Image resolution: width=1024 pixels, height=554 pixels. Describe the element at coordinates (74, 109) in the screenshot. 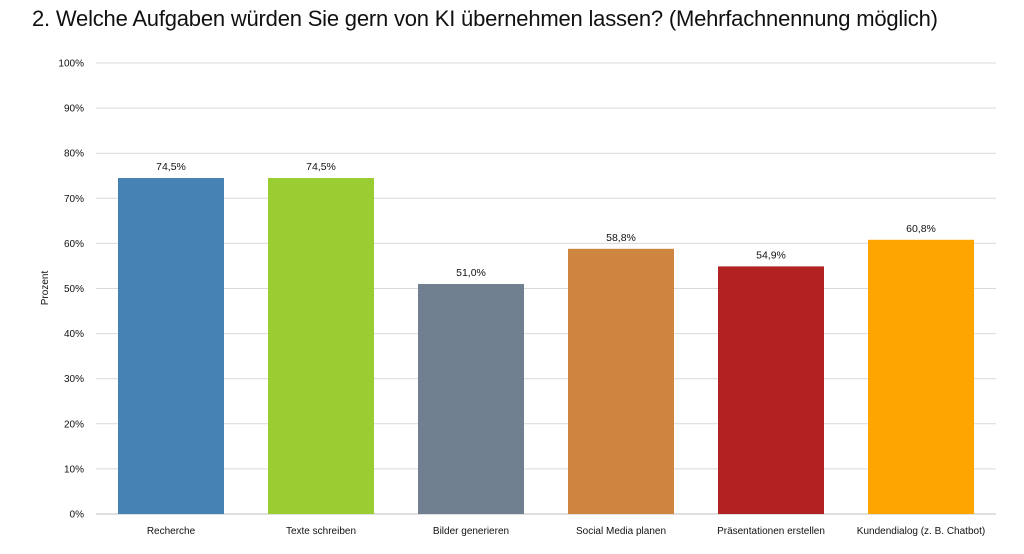

I see `y-tick-label: 90%` at that location.